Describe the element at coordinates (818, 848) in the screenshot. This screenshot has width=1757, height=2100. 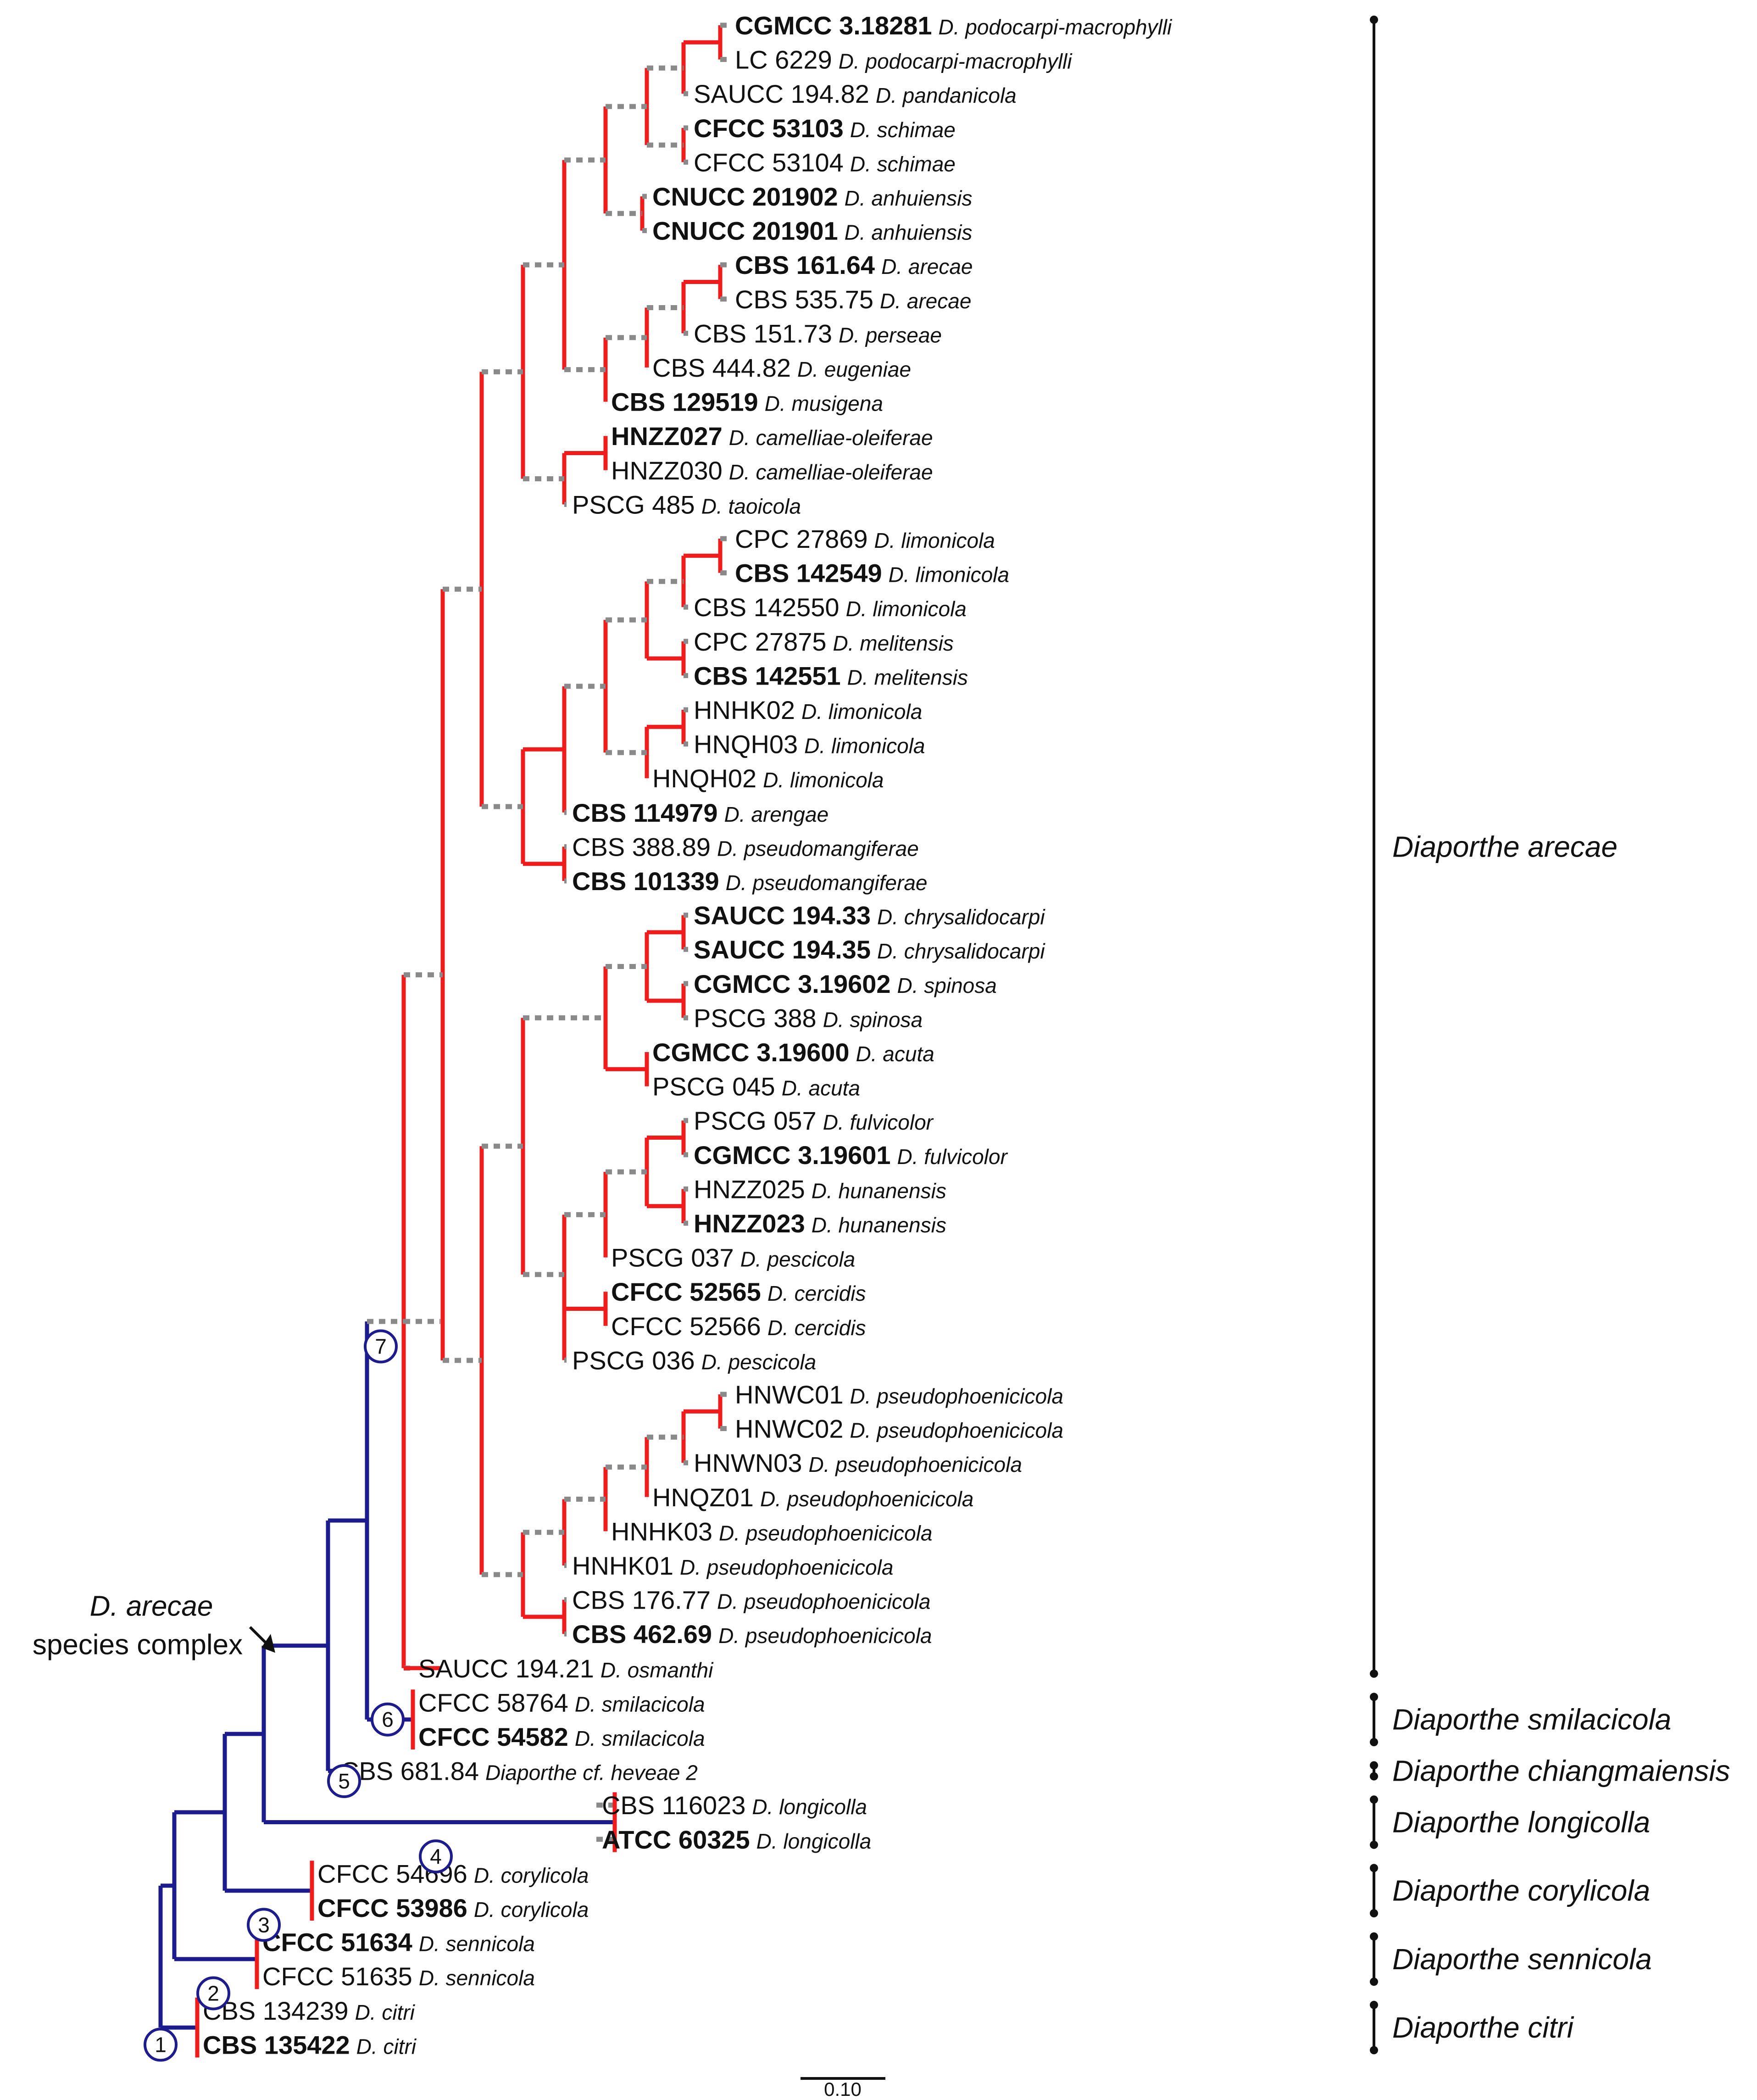
I see `species-name: D. pseudomangiferae` at that location.